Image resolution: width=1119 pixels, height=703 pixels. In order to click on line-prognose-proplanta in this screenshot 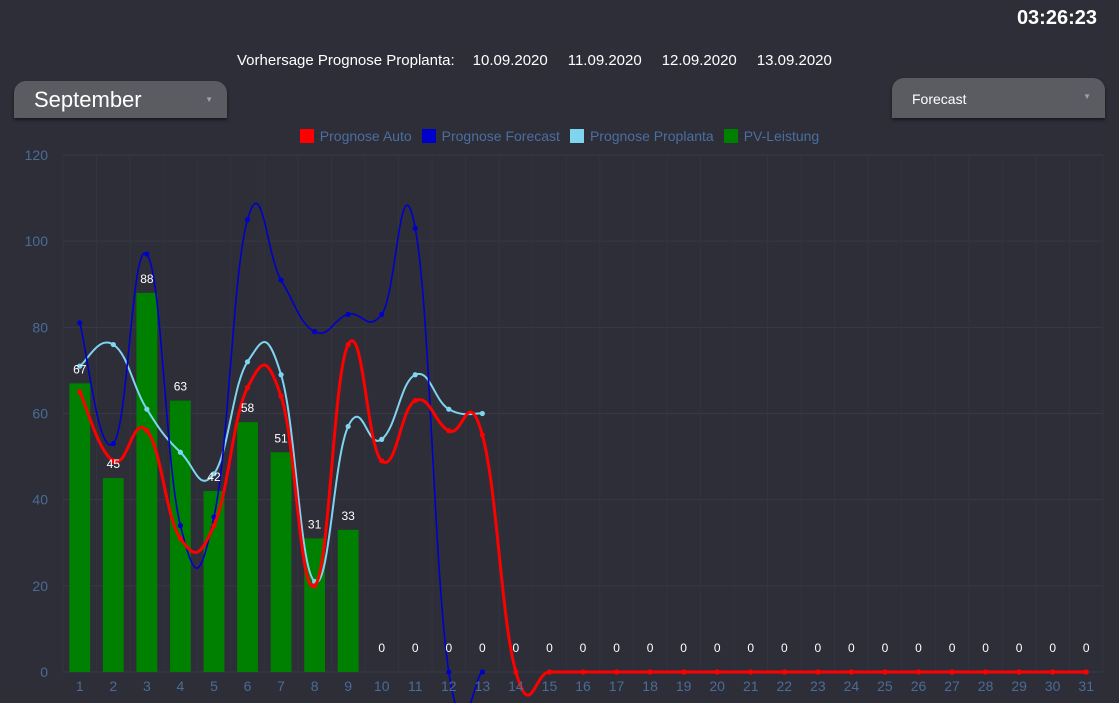, I will do `click(281, 461)`.